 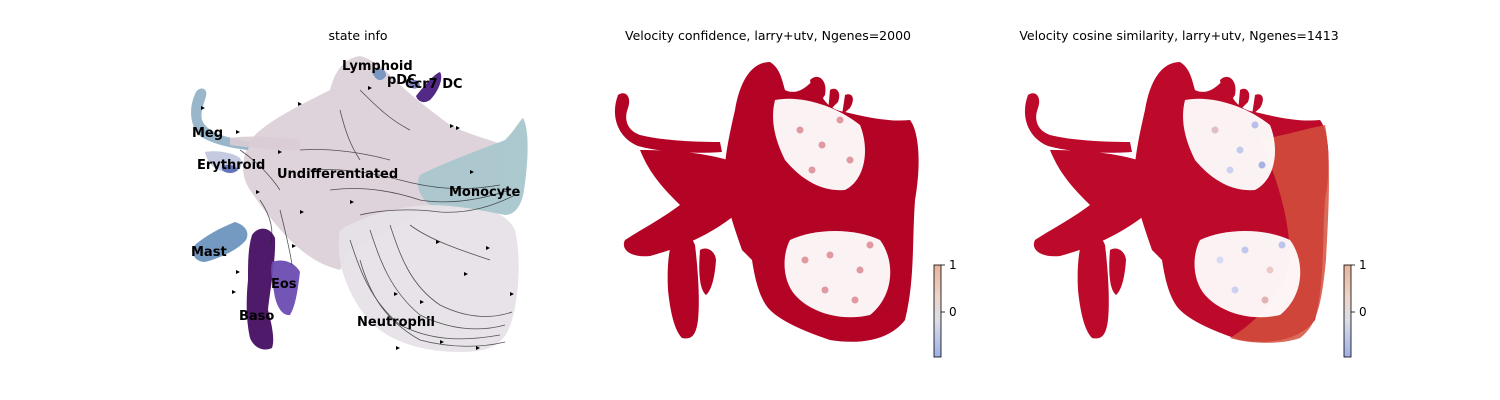 I want to click on panel3-lower-arm2, so click(x=1117, y=271).